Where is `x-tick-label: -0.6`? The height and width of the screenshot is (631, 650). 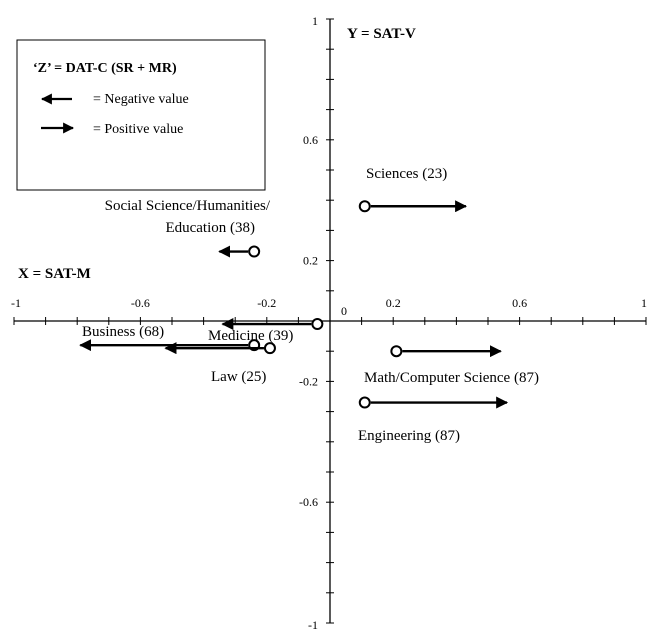
x-tick-label: -0.6 is located at coordinates (140, 303).